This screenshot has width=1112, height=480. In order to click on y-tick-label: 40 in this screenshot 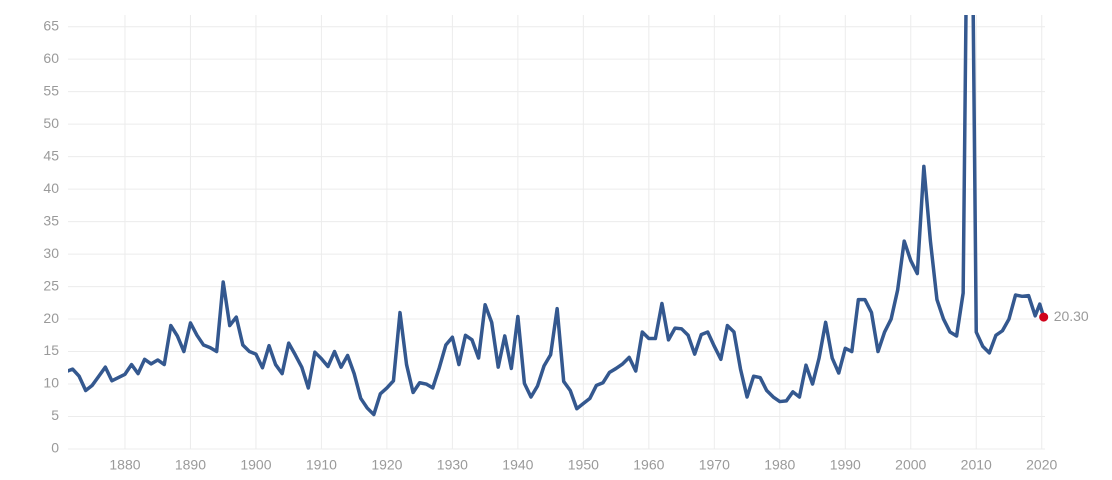, I will do `click(51, 188)`.